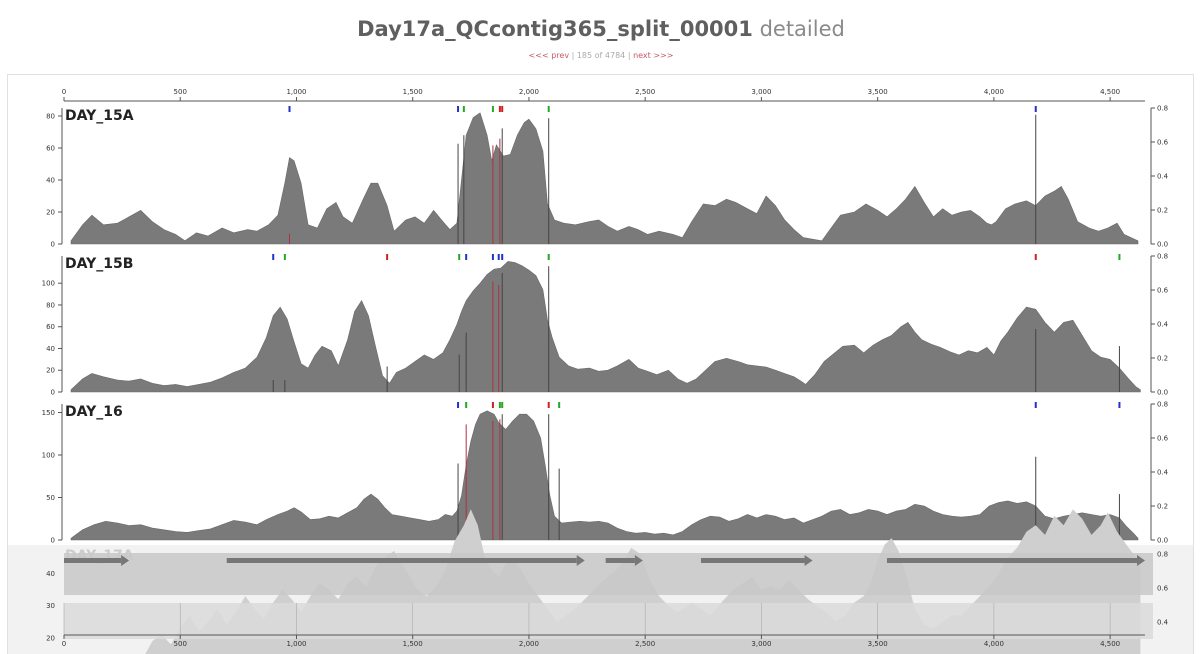 This screenshot has height=654, width=1202. I want to click on prev-link: <<< prev, so click(549, 55).